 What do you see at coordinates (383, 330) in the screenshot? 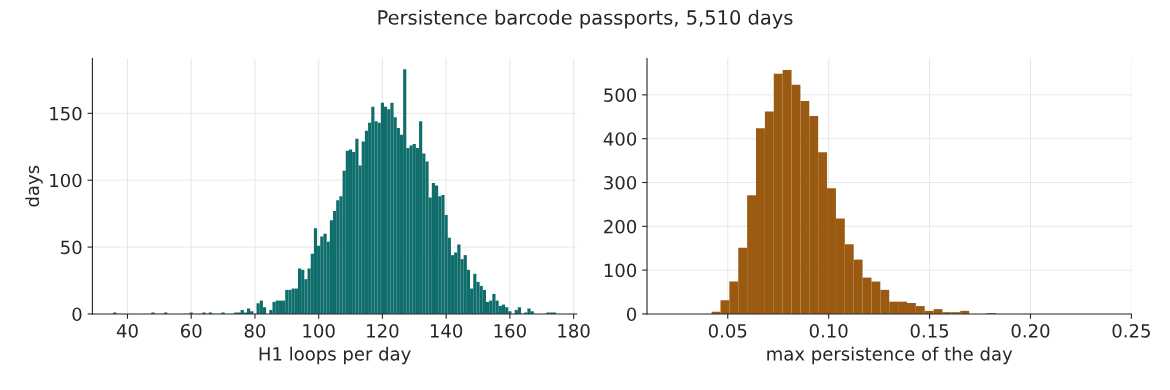
I see `x-tick-label: 120` at bounding box center [383, 330].